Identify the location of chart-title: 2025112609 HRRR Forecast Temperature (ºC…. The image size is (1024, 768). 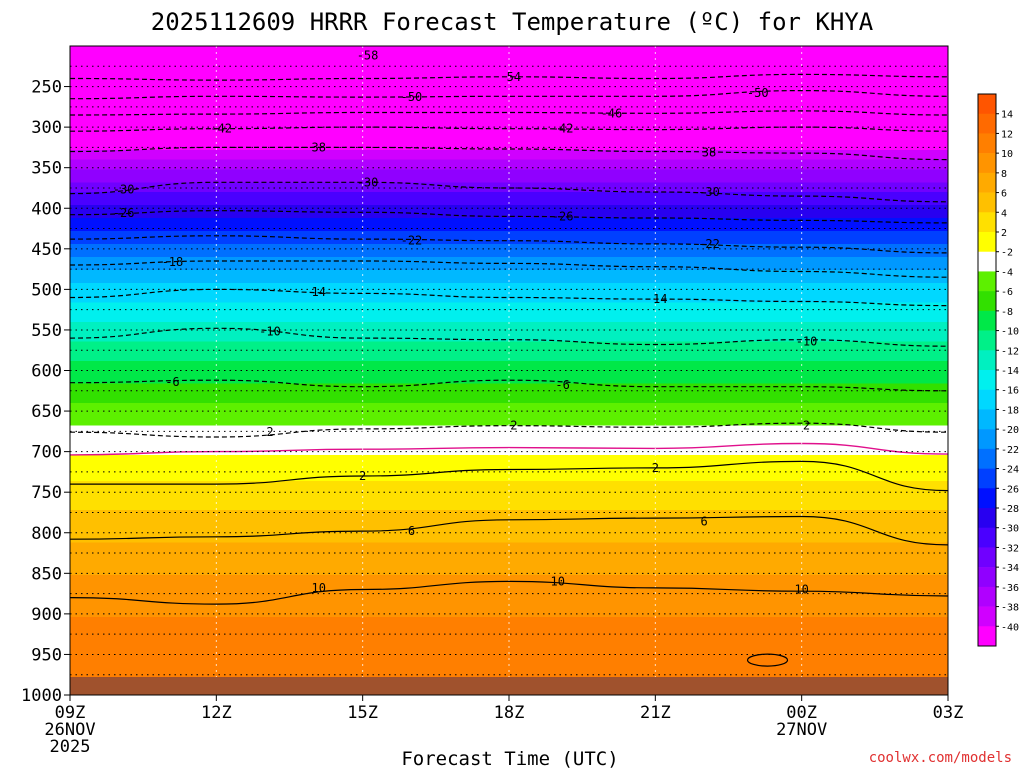
(512, 22).